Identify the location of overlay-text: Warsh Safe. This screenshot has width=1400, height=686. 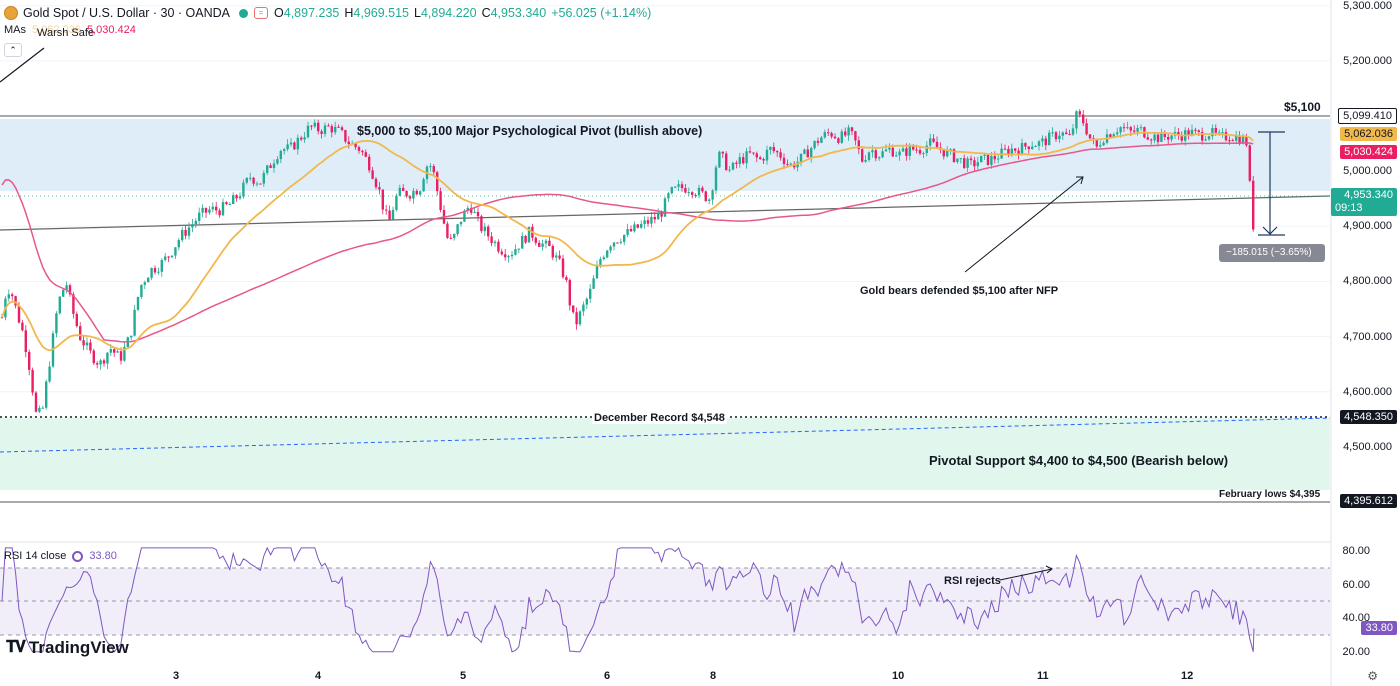
(66, 33).